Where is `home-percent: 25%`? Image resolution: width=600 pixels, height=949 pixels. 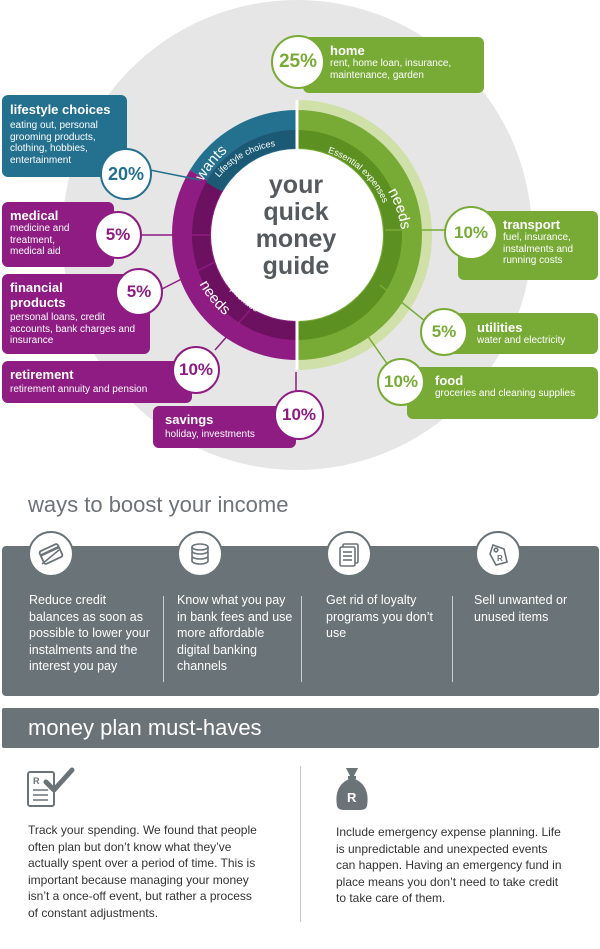 home-percent: 25% is located at coordinates (298, 62).